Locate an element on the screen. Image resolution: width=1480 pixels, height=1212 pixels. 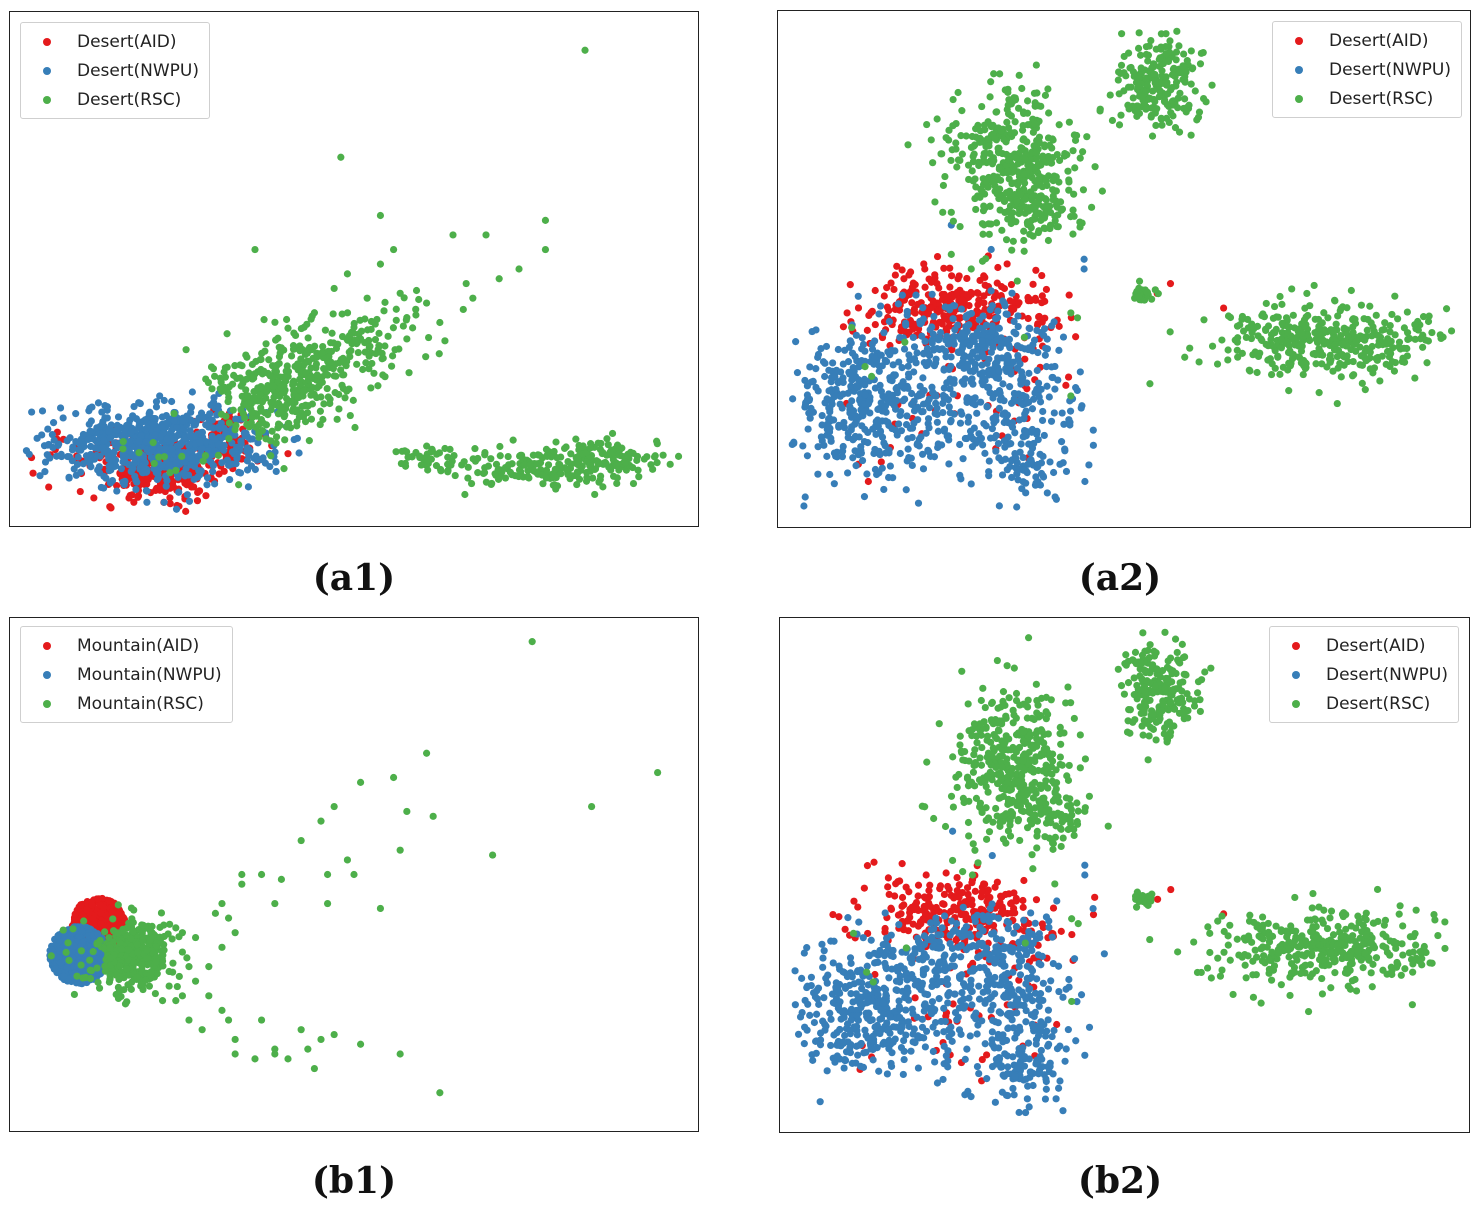
legend-marker is located at coordinates (47, 99).